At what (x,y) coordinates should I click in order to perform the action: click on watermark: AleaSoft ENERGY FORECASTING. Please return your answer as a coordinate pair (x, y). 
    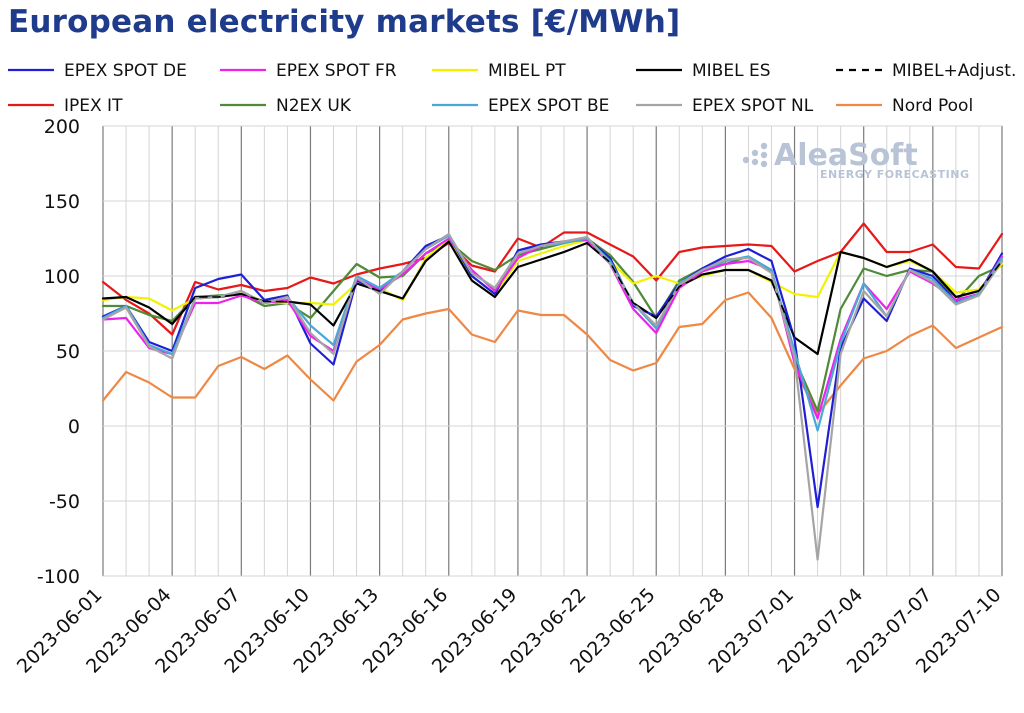
    Looking at the image, I should click on (855, 159).